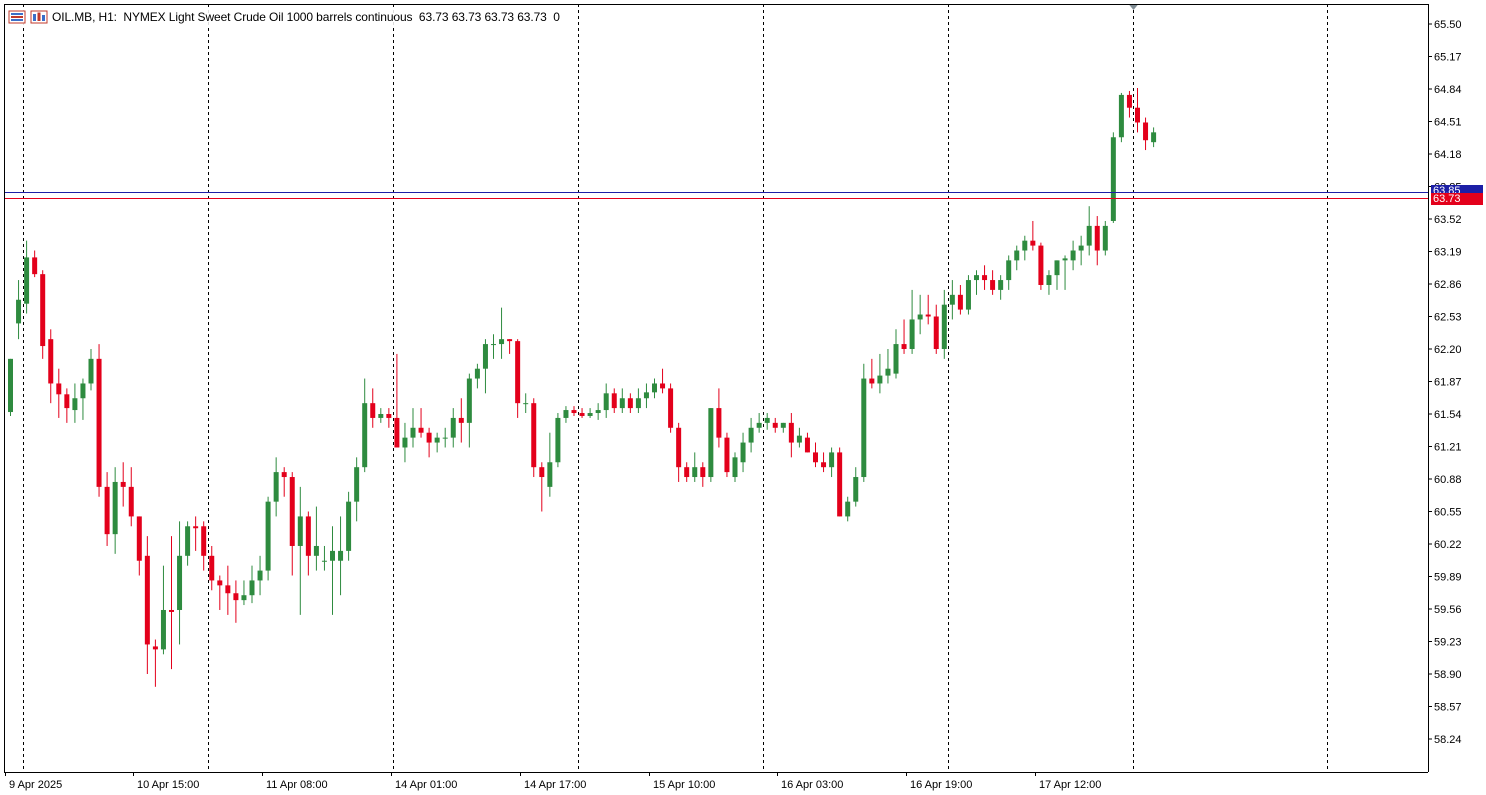 This screenshot has width=1486, height=795. What do you see at coordinates (1448, 318) in the screenshot?
I see `price-tick-label: 62.53` at bounding box center [1448, 318].